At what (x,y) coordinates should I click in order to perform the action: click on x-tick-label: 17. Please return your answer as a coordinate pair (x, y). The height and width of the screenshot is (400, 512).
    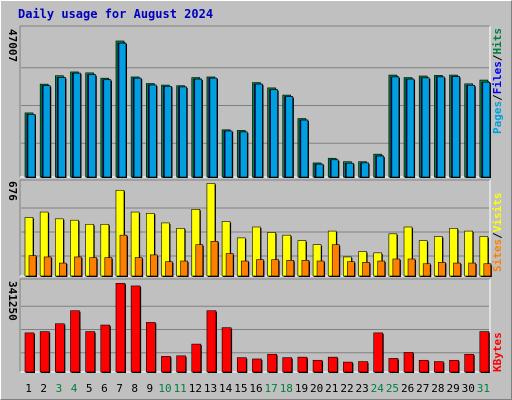
    Looking at the image, I should click on (271, 388).